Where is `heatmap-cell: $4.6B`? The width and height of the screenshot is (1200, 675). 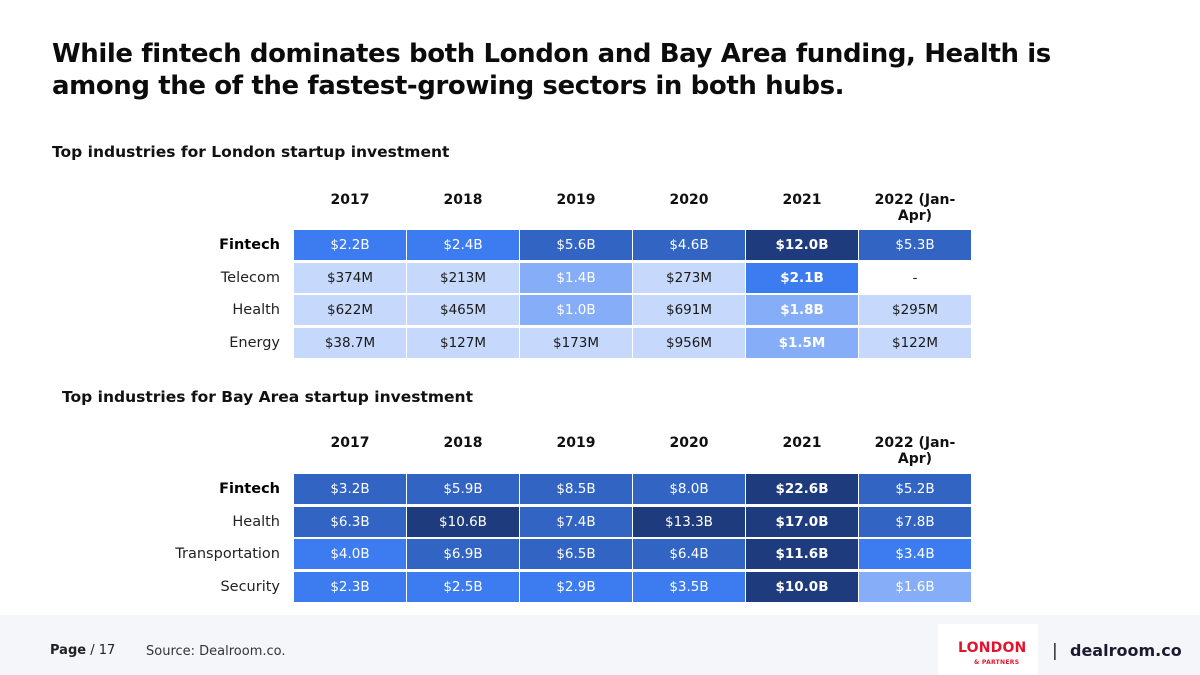
heatmap-cell: $4.6B is located at coordinates (689, 245).